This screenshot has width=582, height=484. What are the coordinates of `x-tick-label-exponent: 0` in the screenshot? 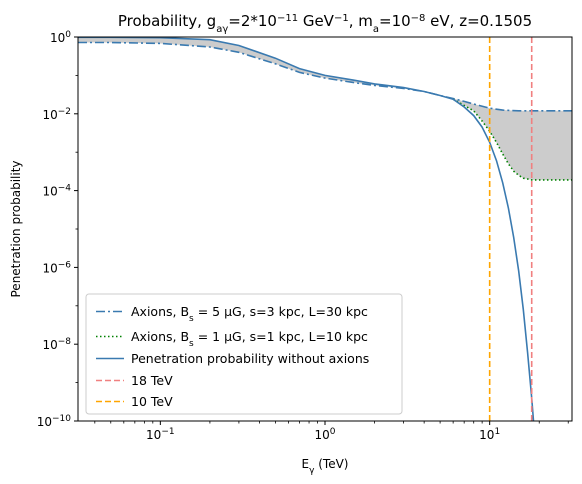 It's located at (333, 432).